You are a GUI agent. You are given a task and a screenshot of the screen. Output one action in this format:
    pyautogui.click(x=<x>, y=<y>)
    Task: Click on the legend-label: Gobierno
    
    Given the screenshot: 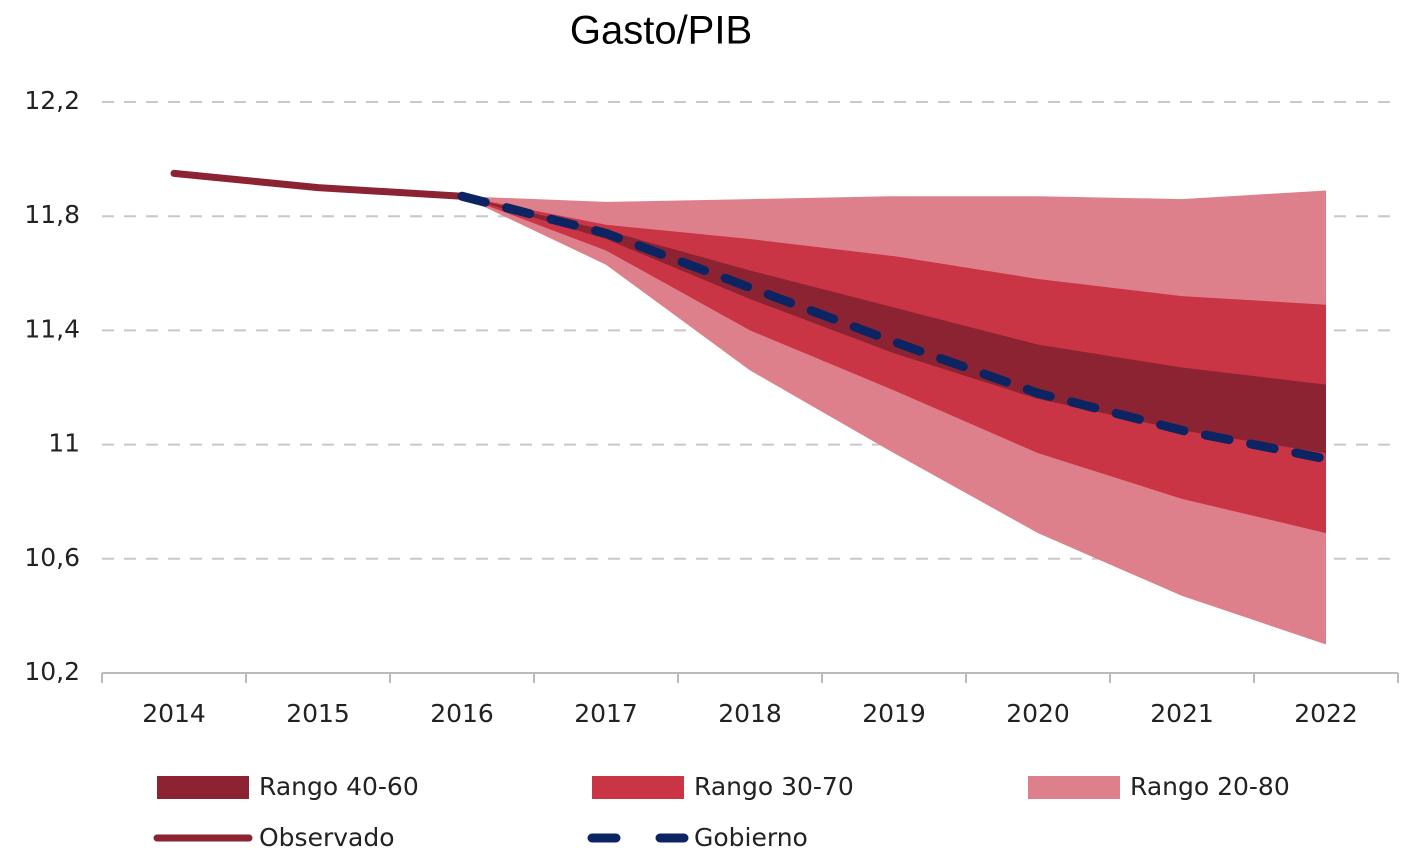 What is the action you would take?
    pyautogui.click(x=751, y=837)
    